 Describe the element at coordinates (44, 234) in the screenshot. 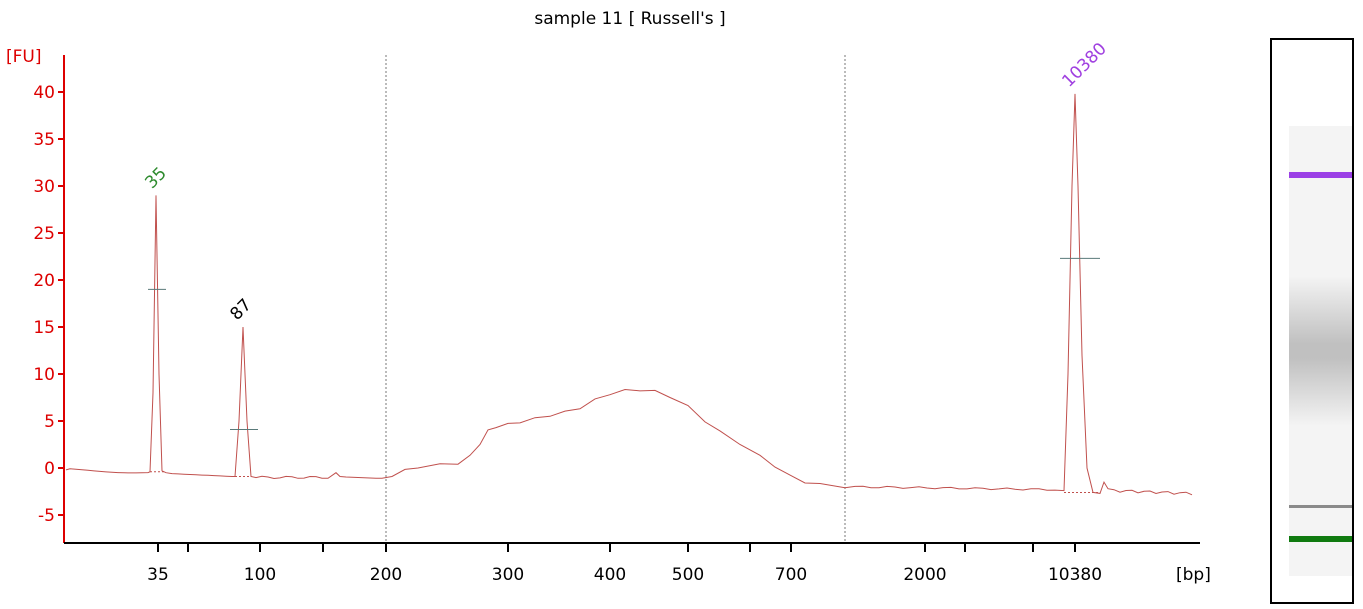

I see `y-tick-label: 25` at that location.